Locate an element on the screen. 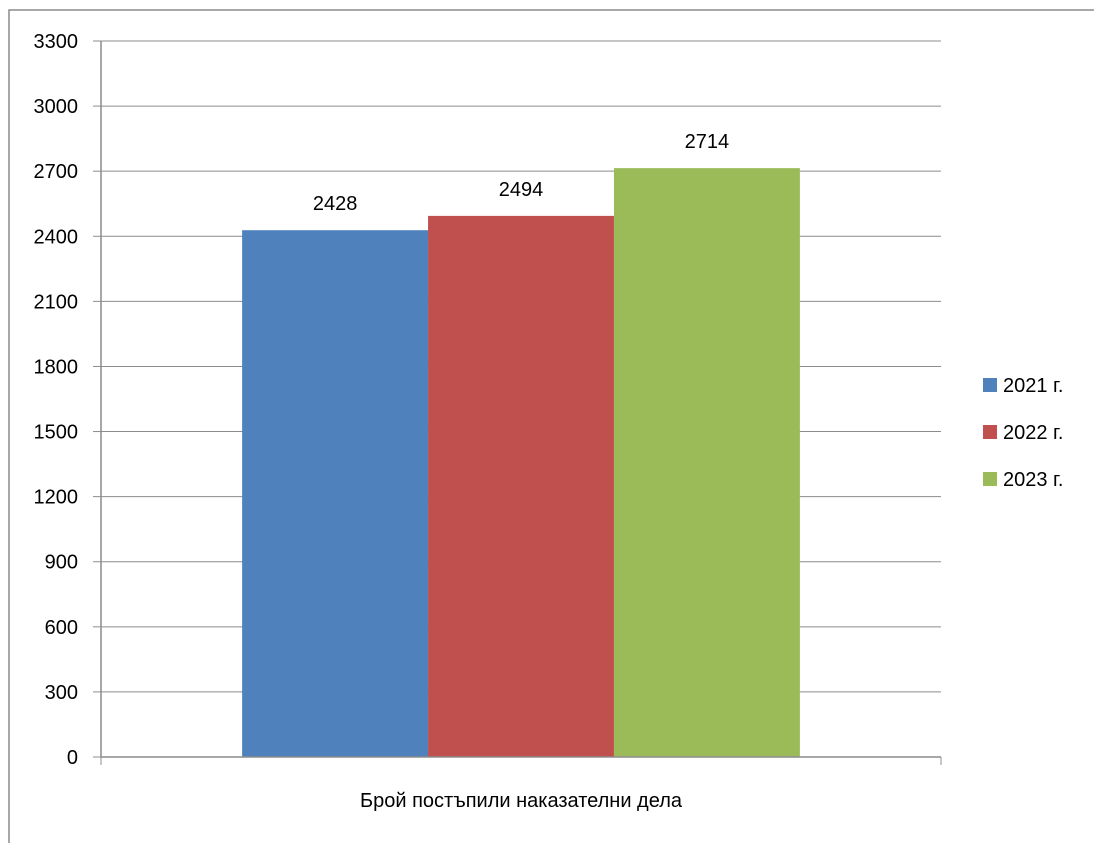 Image resolution: width=1094 pixels, height=843 pixels. legend-item: 2022 г. is located at coordinates (1023, 433).